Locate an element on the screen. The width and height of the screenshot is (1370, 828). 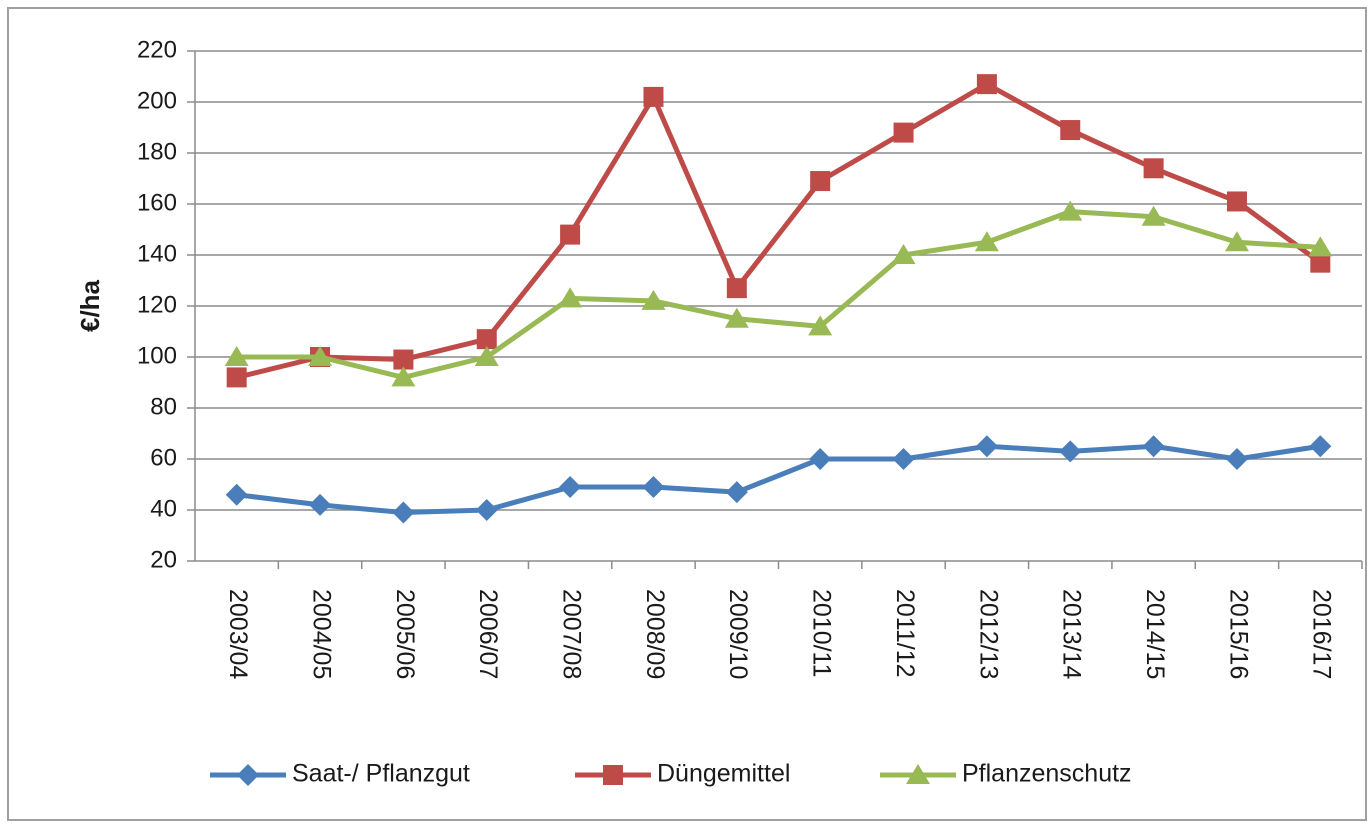
x-tick-label: 2009/10 is located at coordinates (738, 634).